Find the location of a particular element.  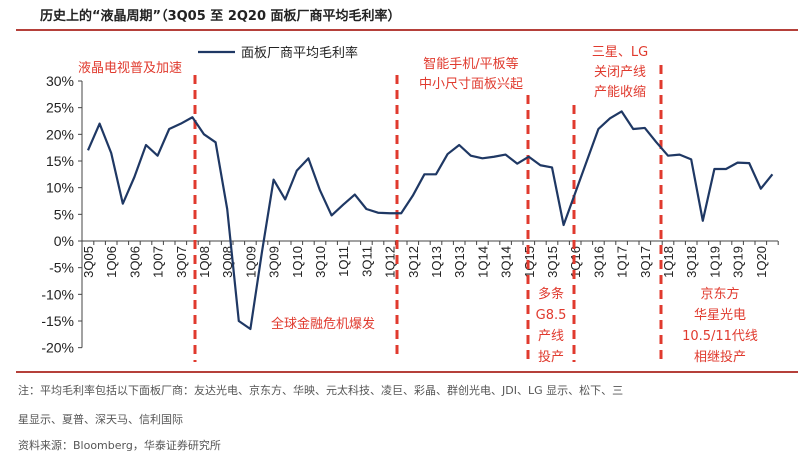

annotation-text: 华星光电 is located at coordinates (720, 315).